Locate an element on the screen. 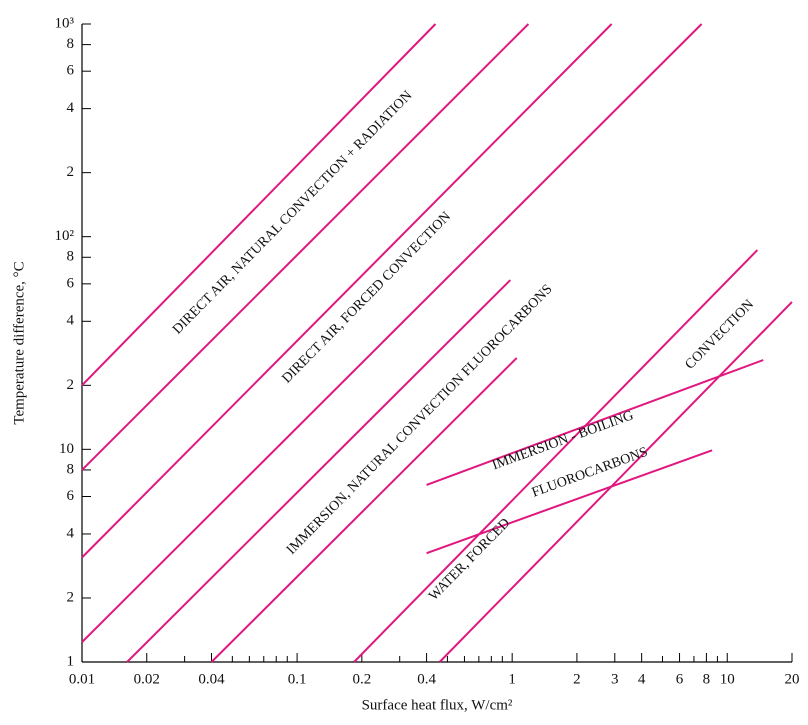 The height and width of the screenshot is (725, 808). x-tick-label: 0.4 is located at coordinates (426, 679).